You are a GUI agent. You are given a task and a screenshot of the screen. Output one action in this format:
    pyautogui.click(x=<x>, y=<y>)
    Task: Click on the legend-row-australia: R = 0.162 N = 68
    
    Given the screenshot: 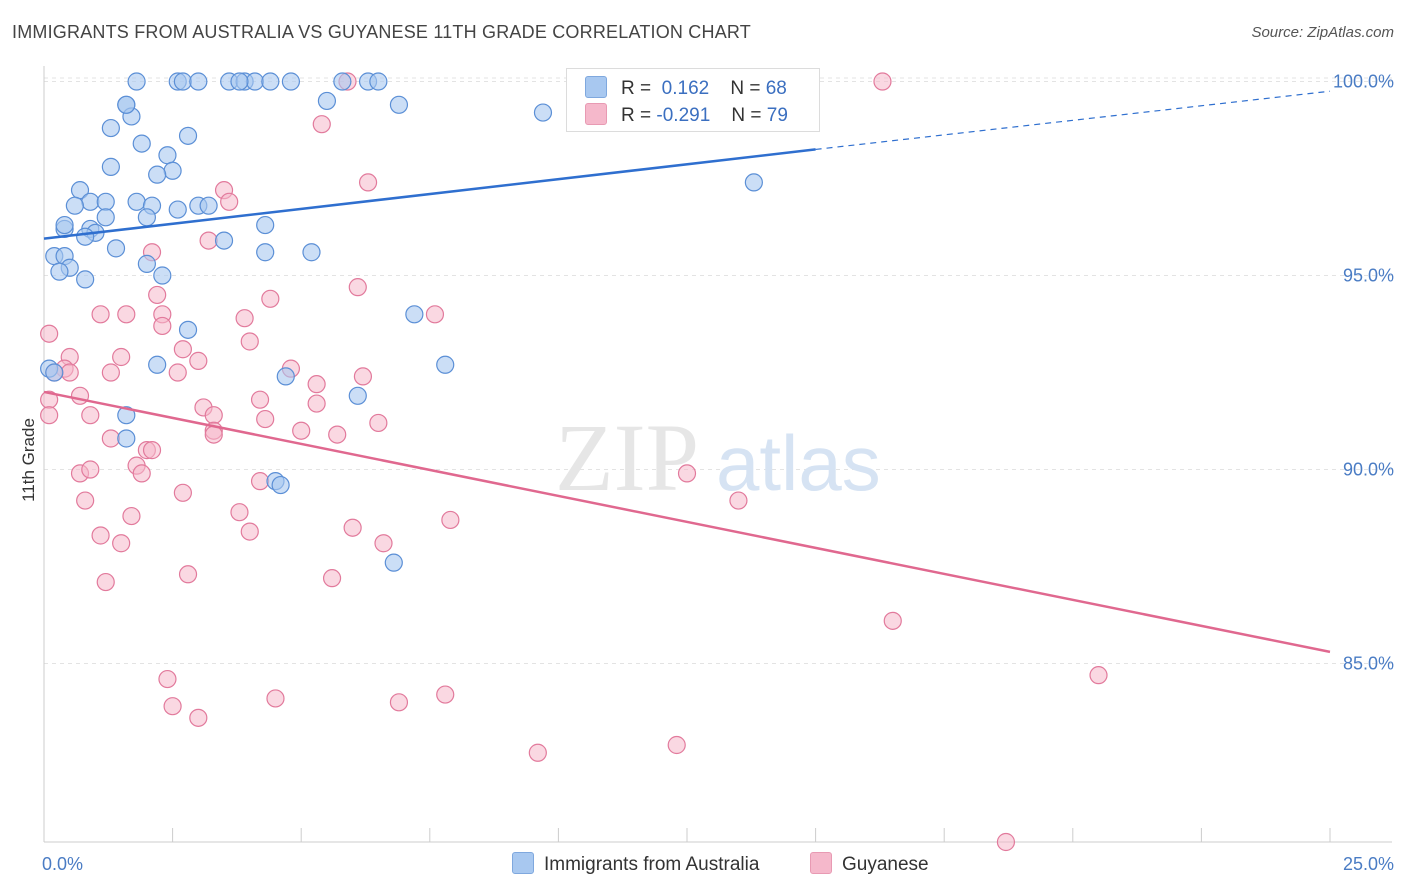 What is the action you would take?
    pyautogui.click(x=686, y=88)
    